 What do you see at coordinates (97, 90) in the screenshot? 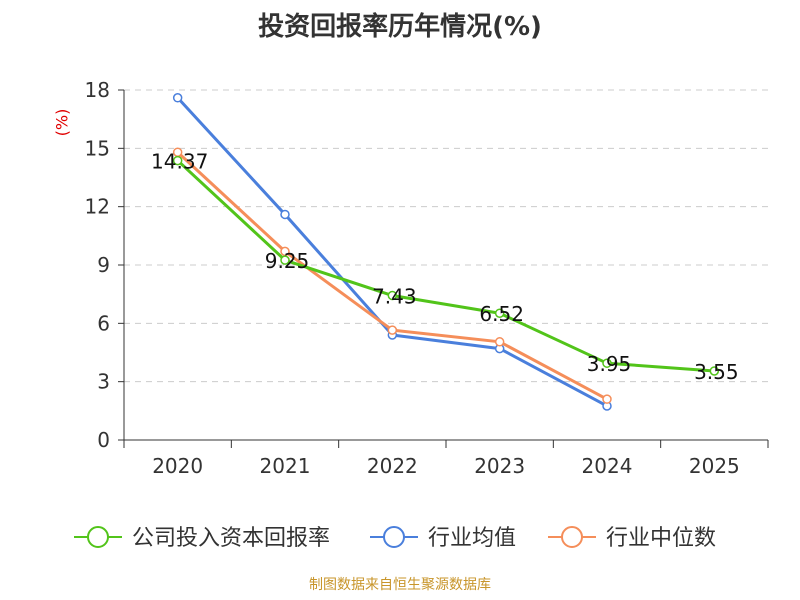
I see `y-tick-label: 18` at bounding box center [97, 90].